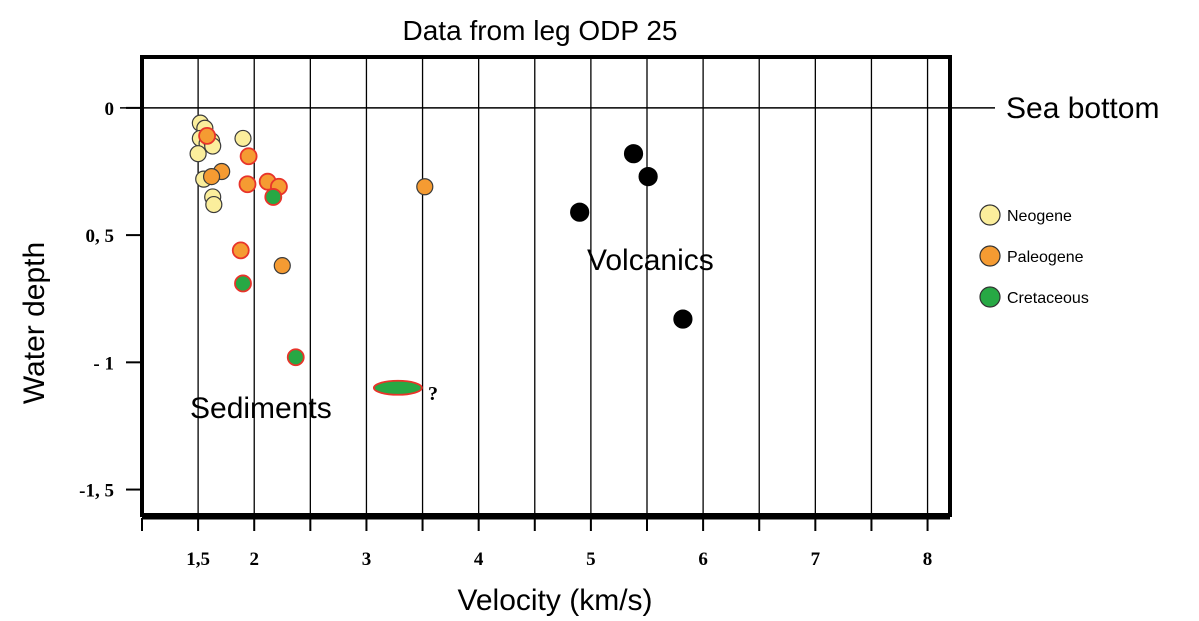  Describe the element at coordinates (96, 300) in the screenshot. I see `y-tick-labels: 0 0, 5 - 1 -1, 5` at that location.